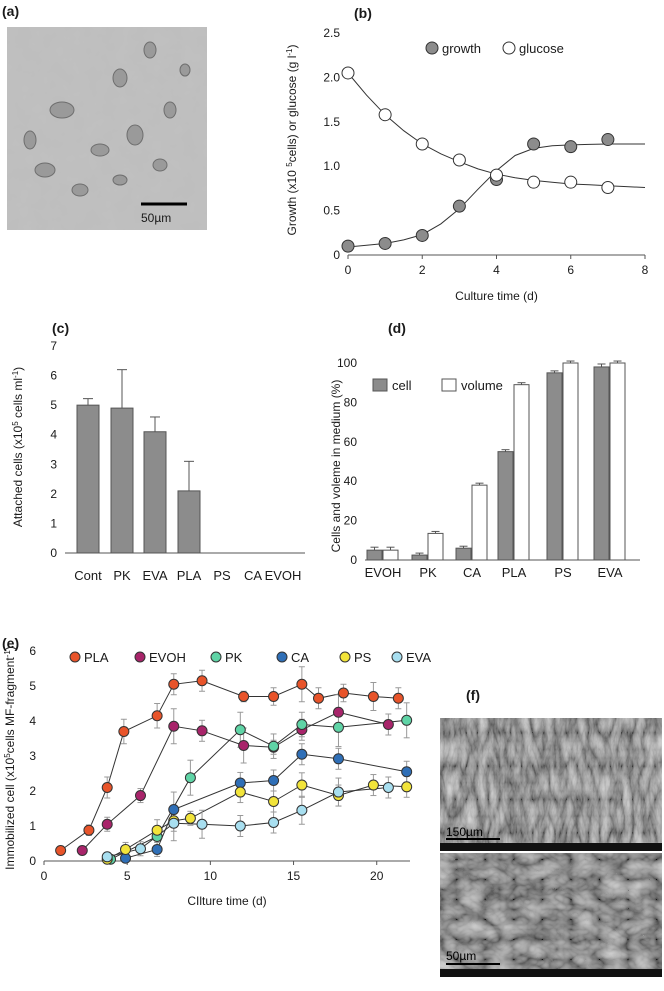  Describe the element at coordinates (32, 651) in the screenshot. I see `e-y-tick-label: 6` at that location.